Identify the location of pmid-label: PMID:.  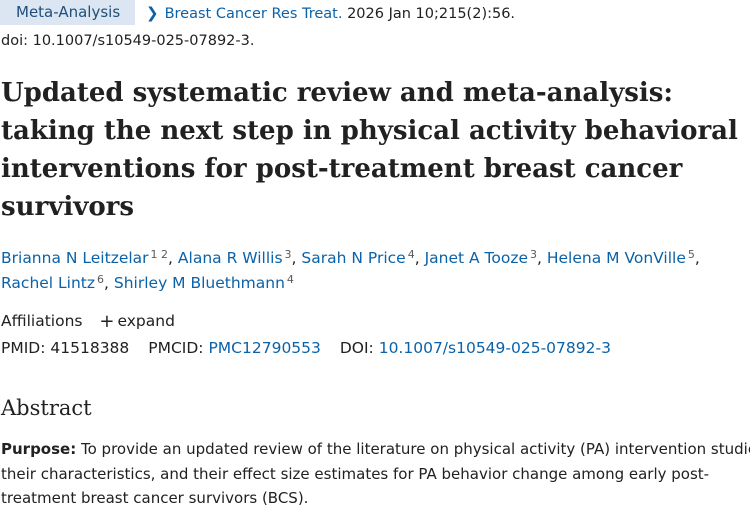
(23, 348).